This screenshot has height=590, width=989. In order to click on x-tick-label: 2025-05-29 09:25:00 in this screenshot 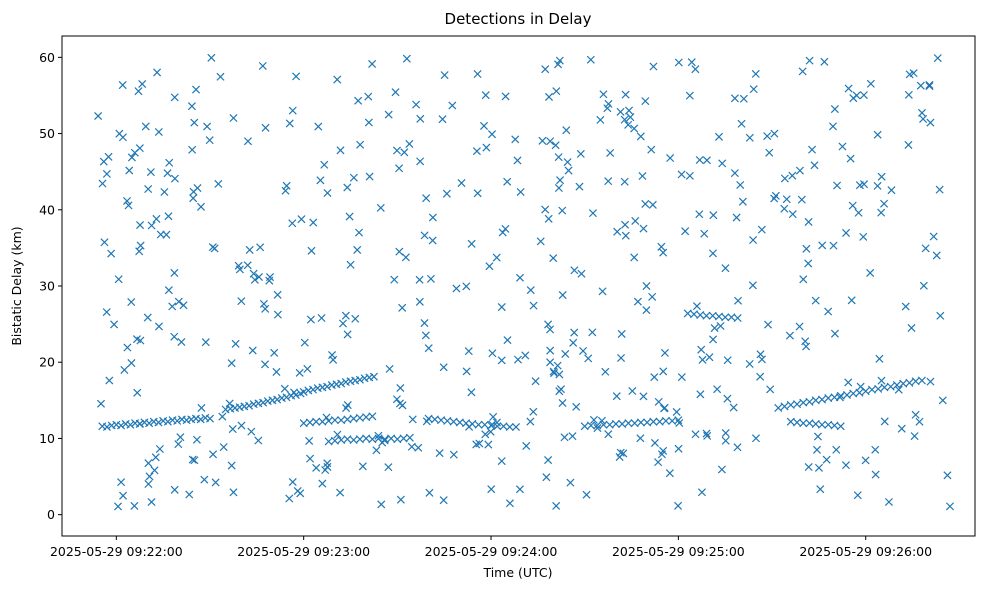, I will do `click(678, 551)`.